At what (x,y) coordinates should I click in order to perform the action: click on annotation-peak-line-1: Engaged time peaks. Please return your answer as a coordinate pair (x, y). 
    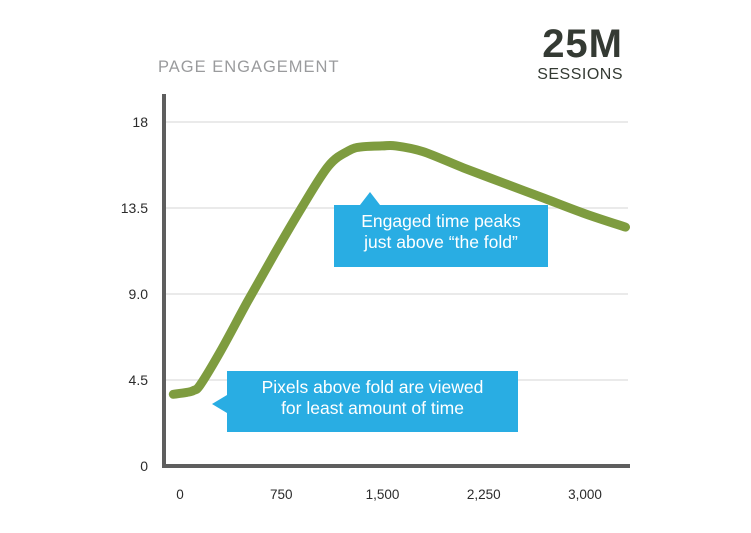
    Looking at the image, I should click on (441, 221).